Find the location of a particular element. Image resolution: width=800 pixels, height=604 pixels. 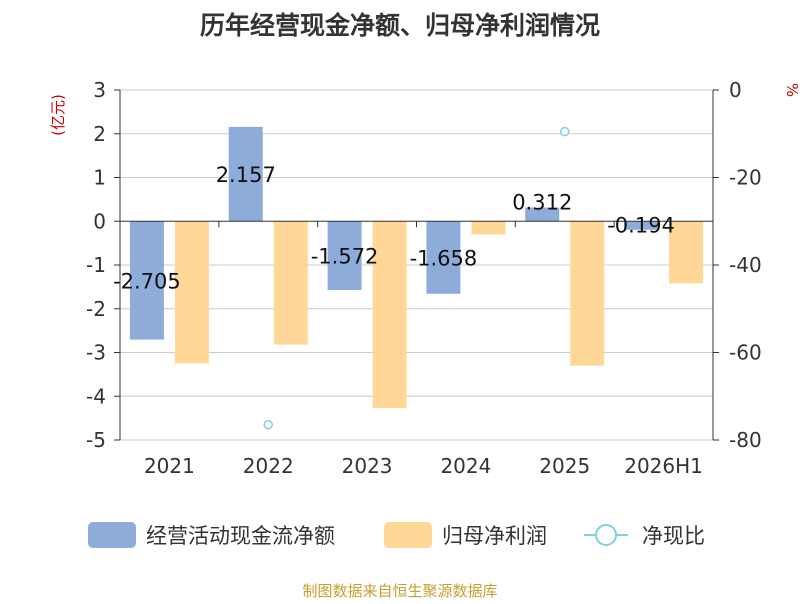

y-tick-label: -4 is located at coordinates (96, 396).